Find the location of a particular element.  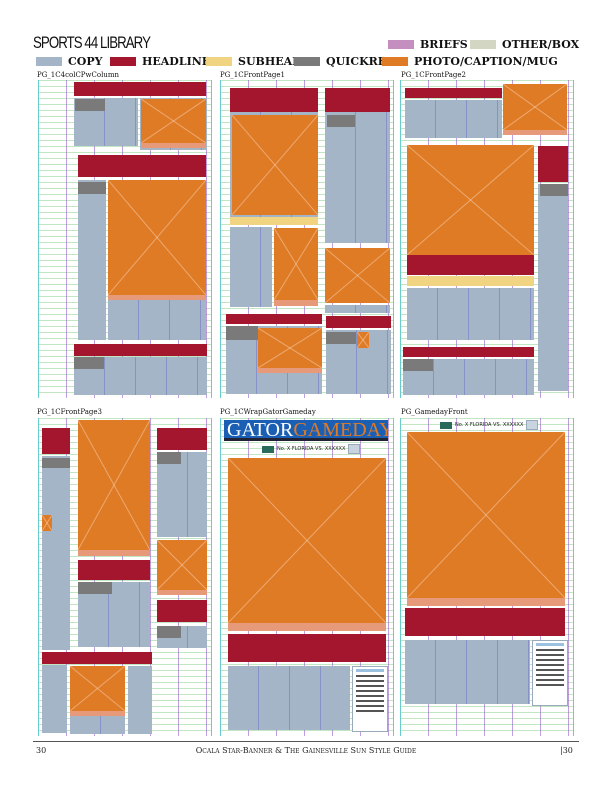

template-label: PG_1CWrapGatorGameday is located at coordinates (268, 412).